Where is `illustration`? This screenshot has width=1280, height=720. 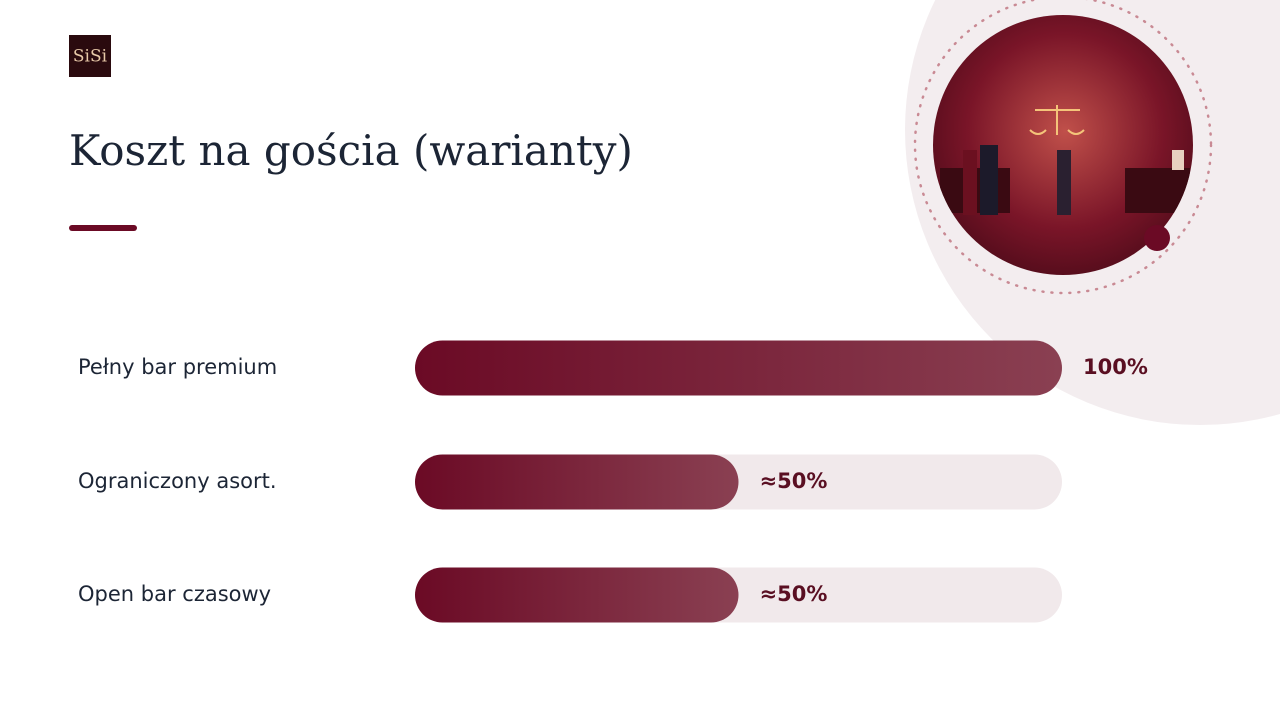
illustration is located at coordinates (1063, 145).